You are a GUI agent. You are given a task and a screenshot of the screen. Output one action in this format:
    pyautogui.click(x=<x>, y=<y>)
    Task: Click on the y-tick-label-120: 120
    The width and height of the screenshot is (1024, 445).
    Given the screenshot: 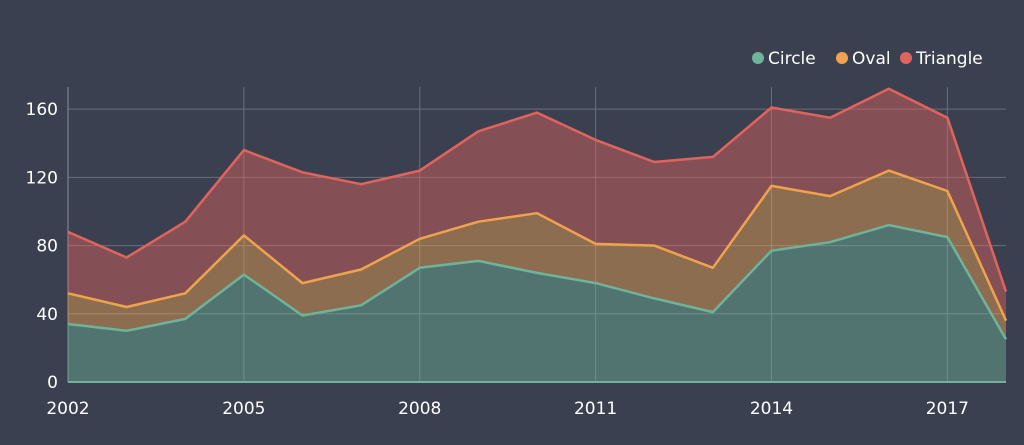 What is the action you would take?
    pyautogui.click(x=42, y=178)
    